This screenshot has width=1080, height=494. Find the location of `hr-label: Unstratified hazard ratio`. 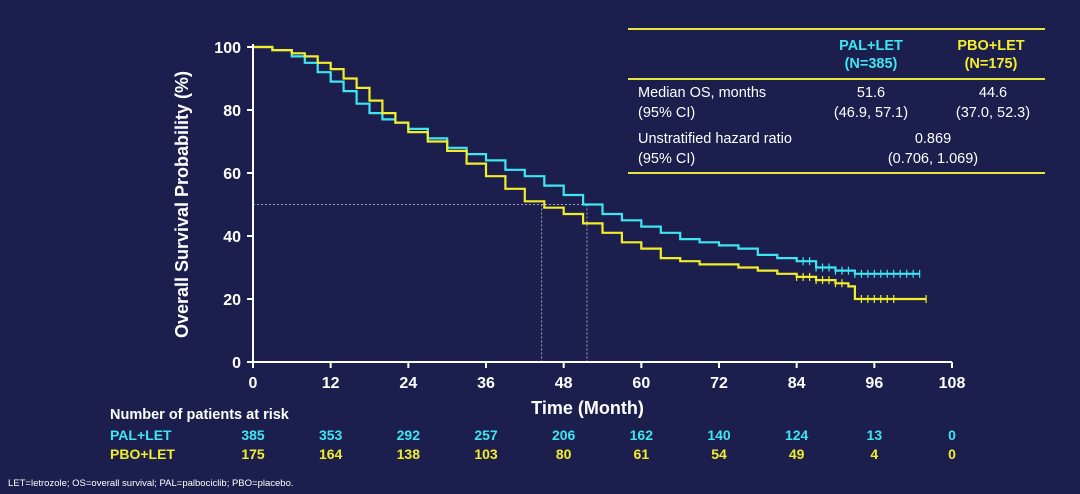

hr-label: Unstratified hazard ratio is located at coordinates (715, 139).